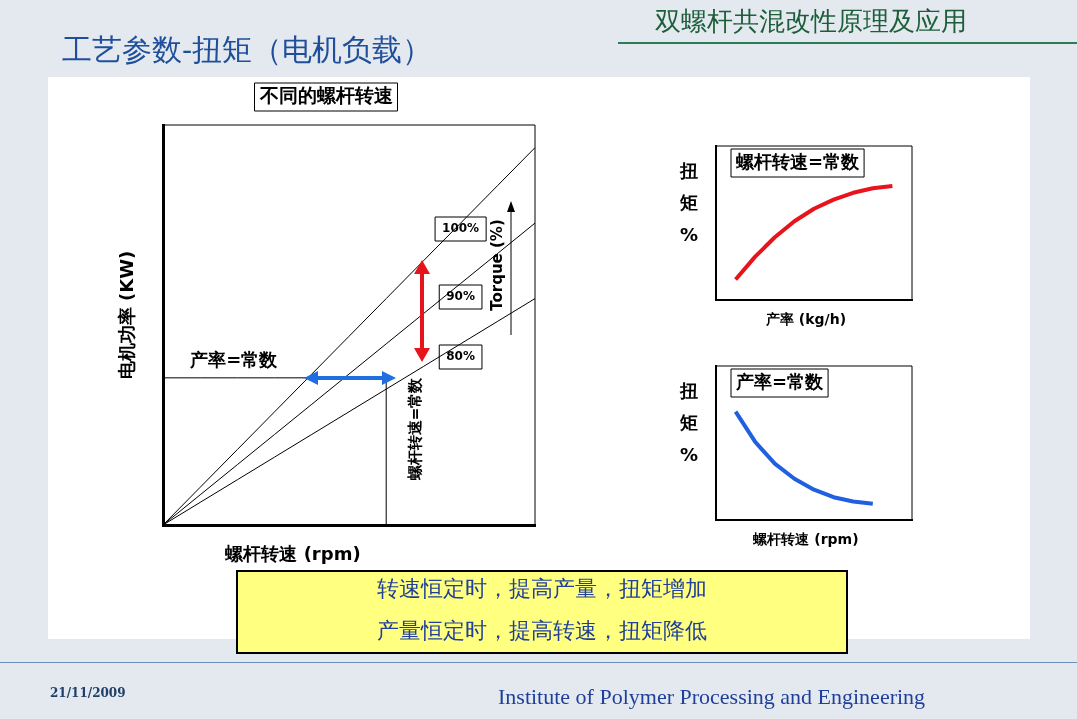 Image resolution: width=1077 pixels, height=719 pixels. Describe the element at coordinates (496, 265) in the screenshot. I see `annotation: Torque (%)` at that location.